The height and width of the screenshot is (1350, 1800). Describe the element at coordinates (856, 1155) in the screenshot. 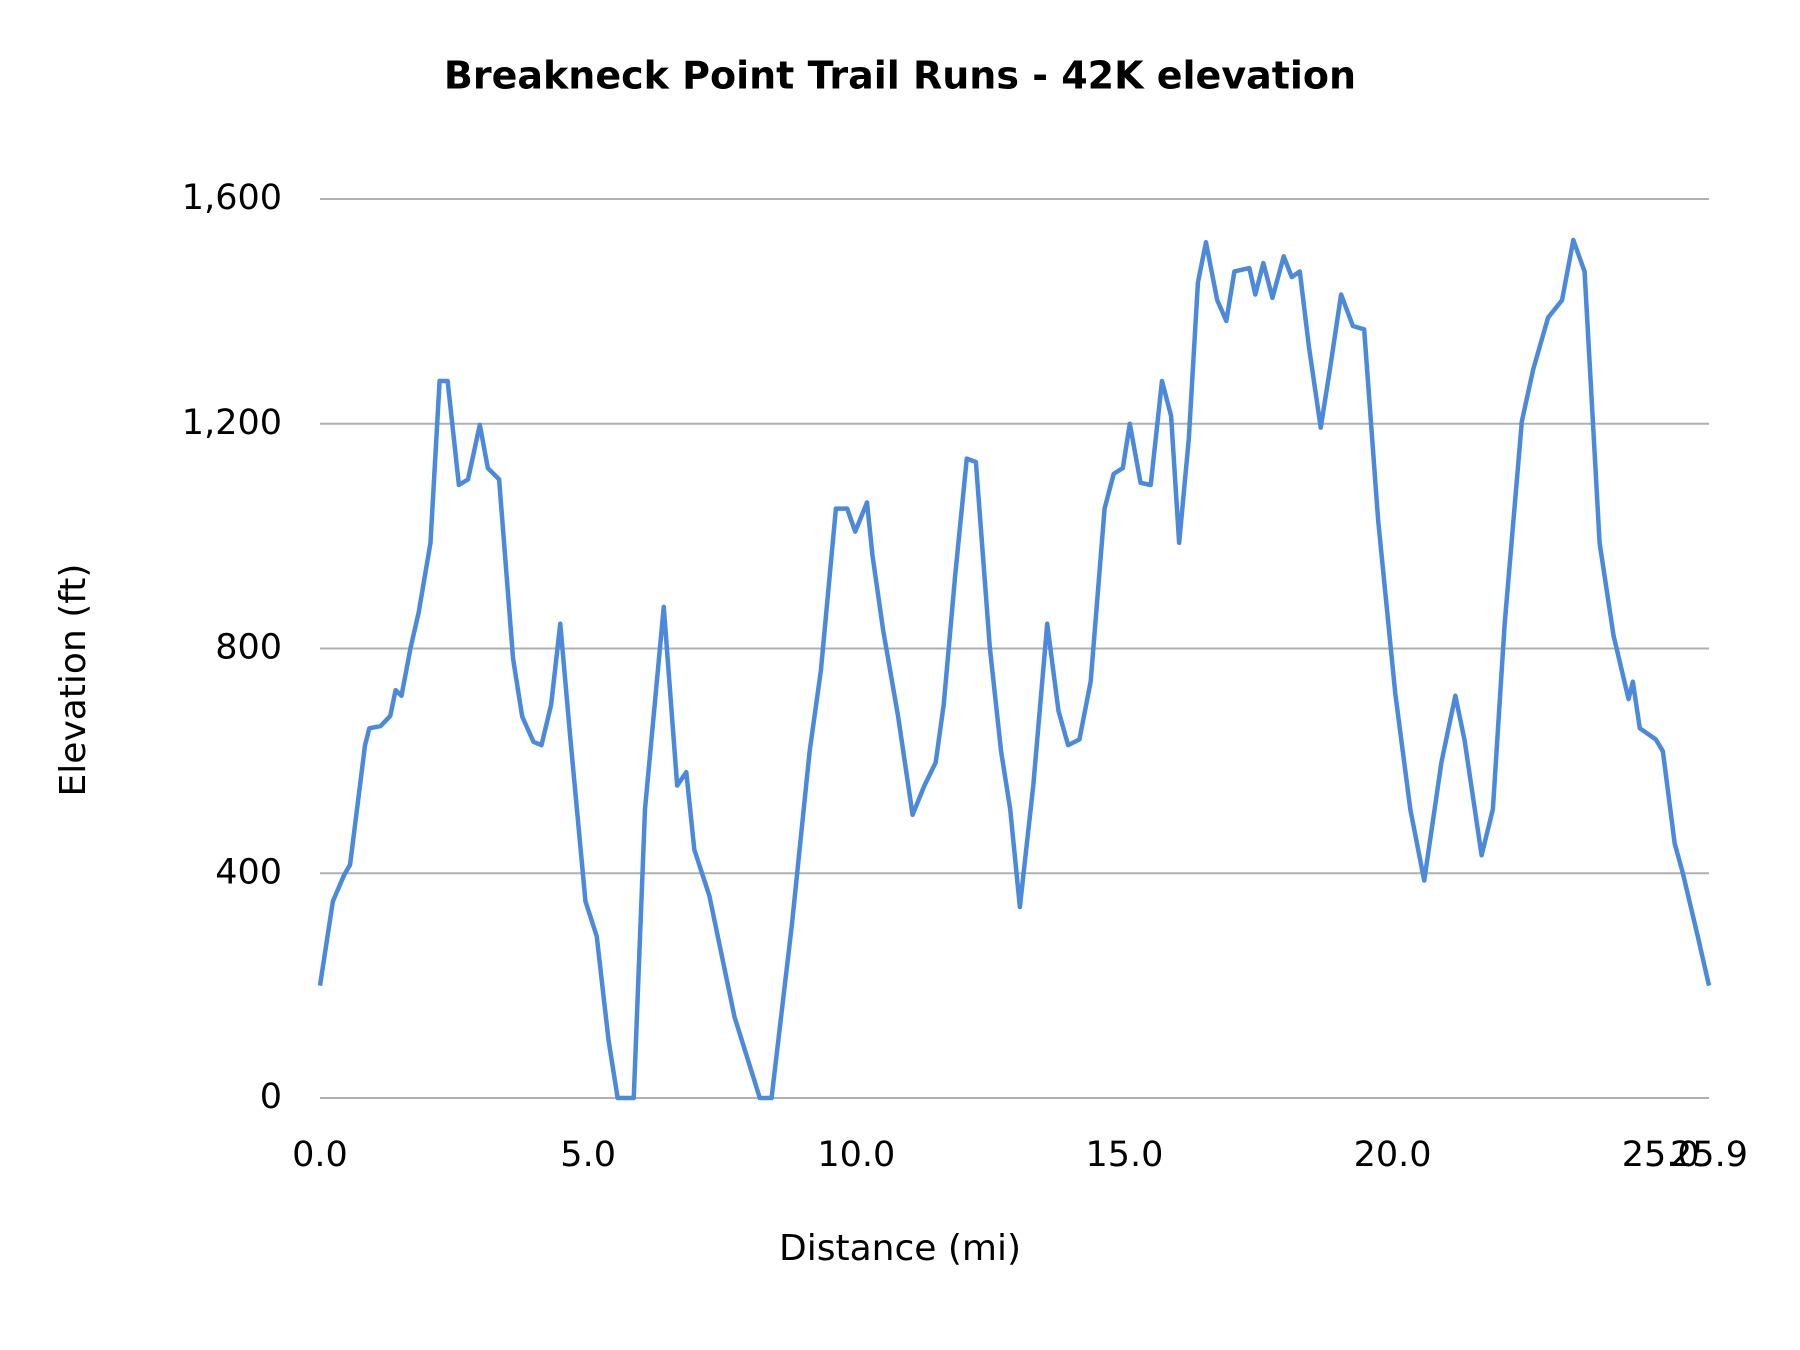

I see `x-tick-label: 10.0` at that location.